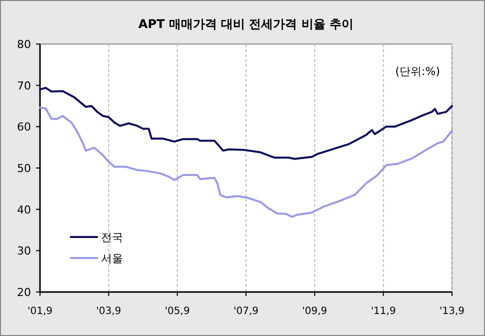  I want to click on y-tick-label: 40, so click(24, 209).